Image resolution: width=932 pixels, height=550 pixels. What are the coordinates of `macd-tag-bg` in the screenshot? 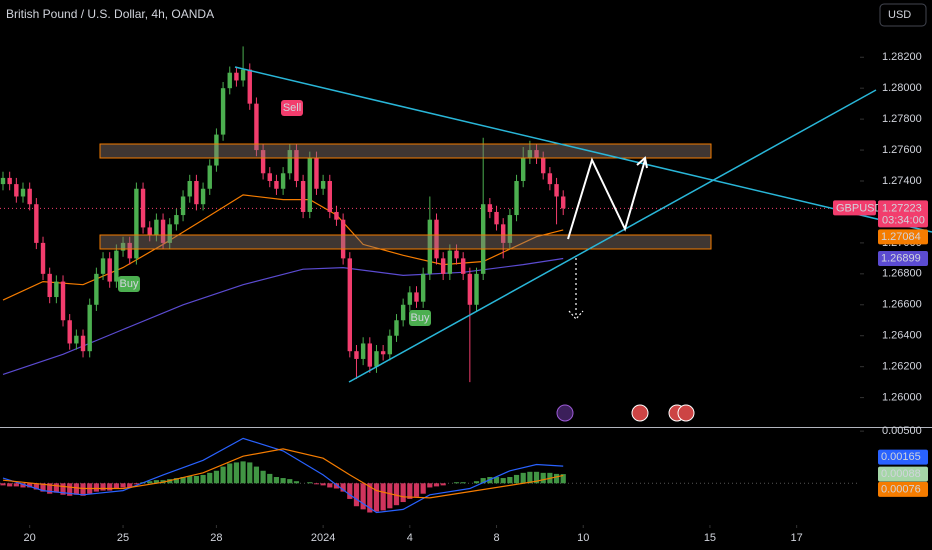 It's located at (903, 457).